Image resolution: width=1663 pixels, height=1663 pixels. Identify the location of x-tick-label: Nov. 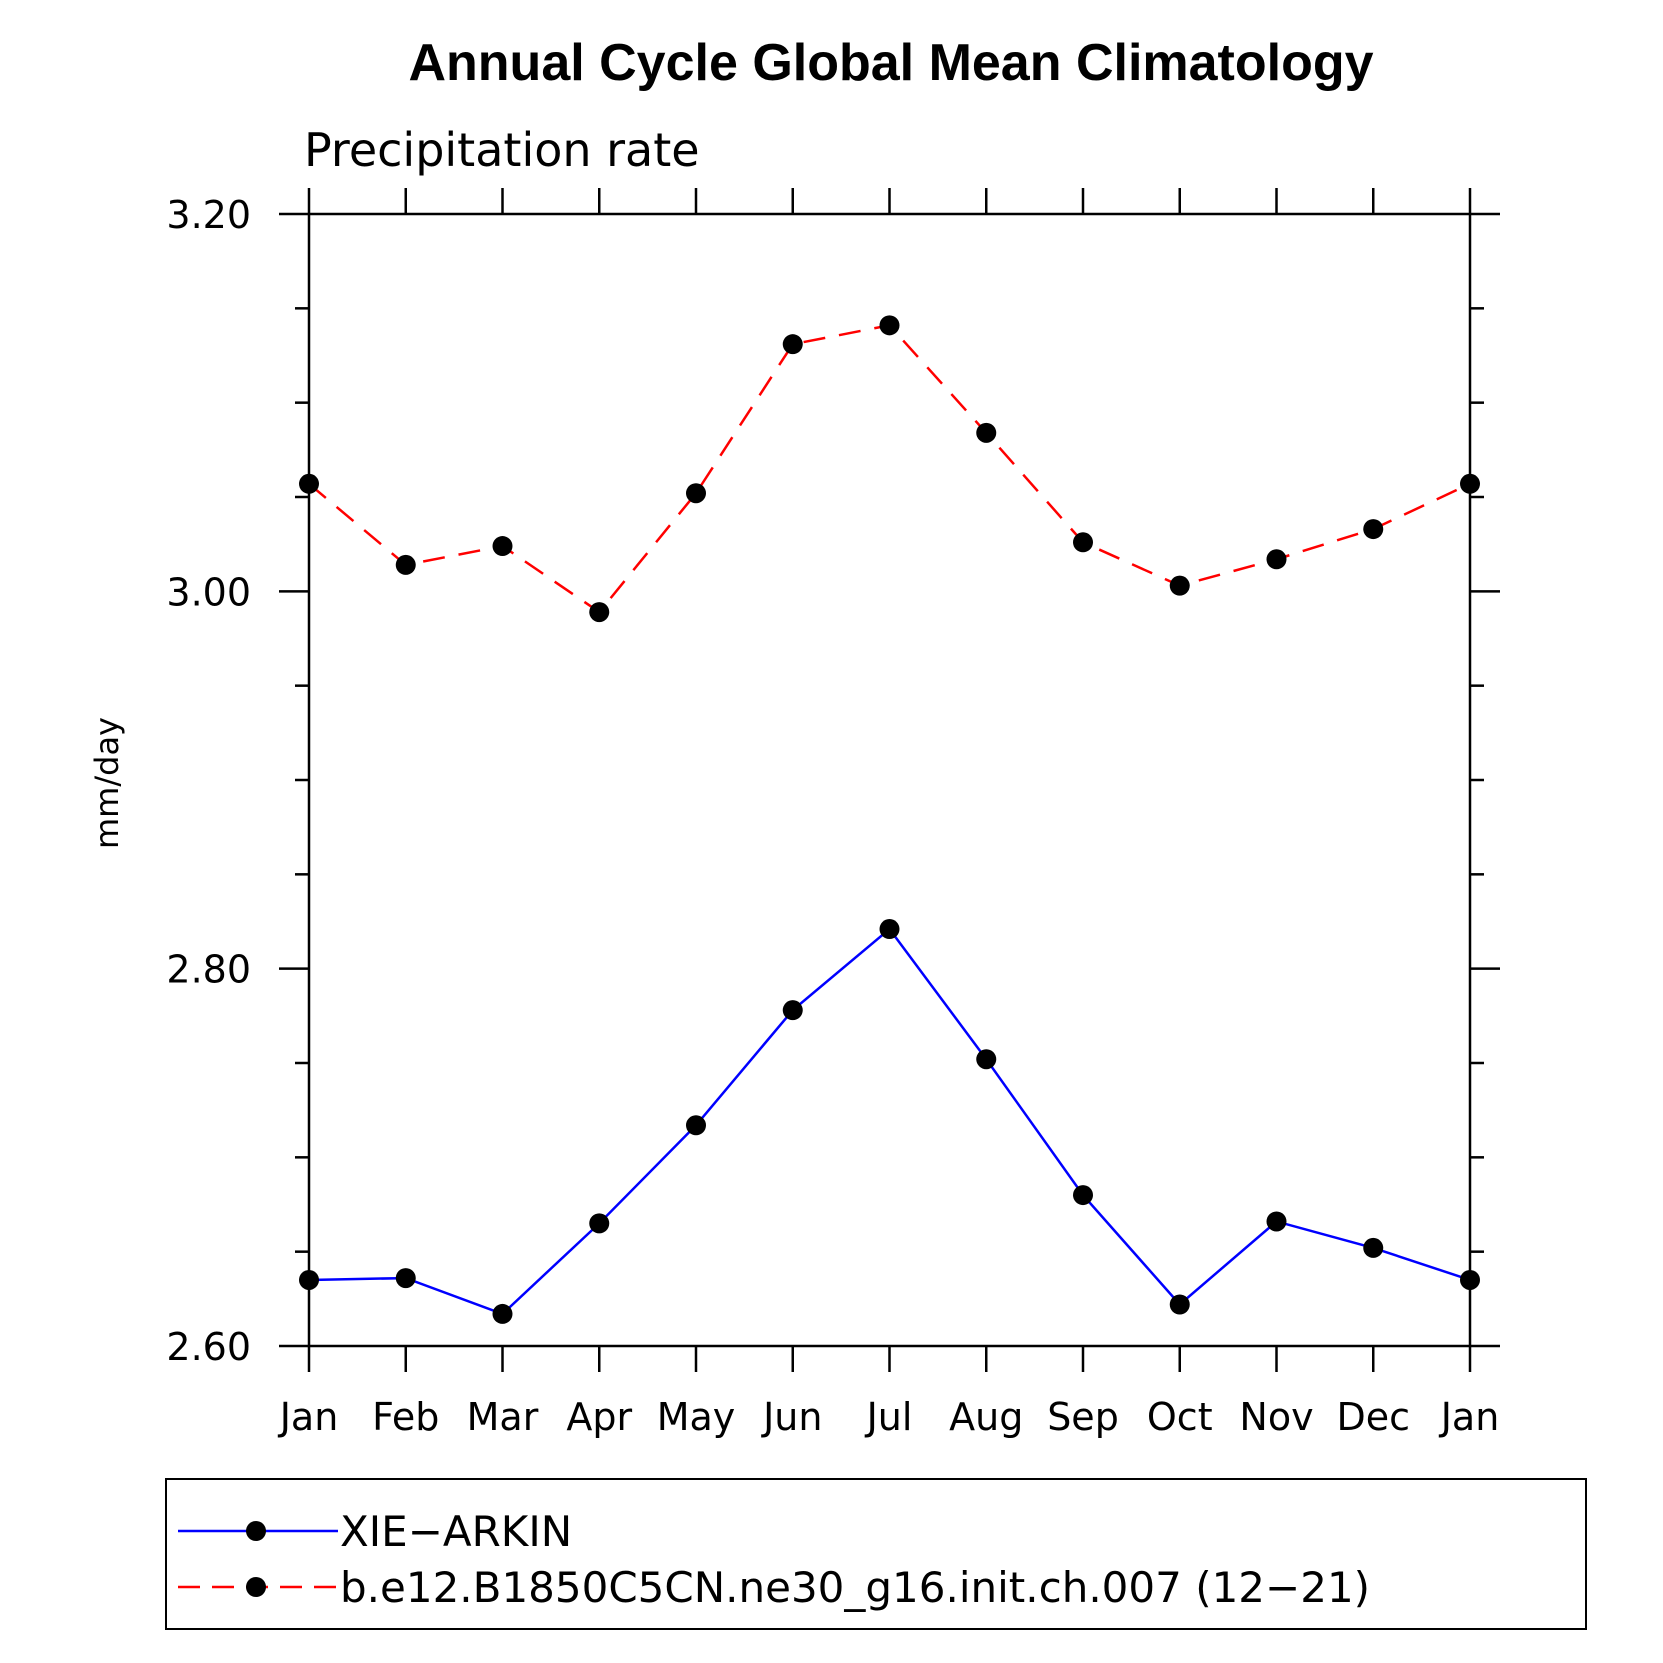
(1276, 1417).